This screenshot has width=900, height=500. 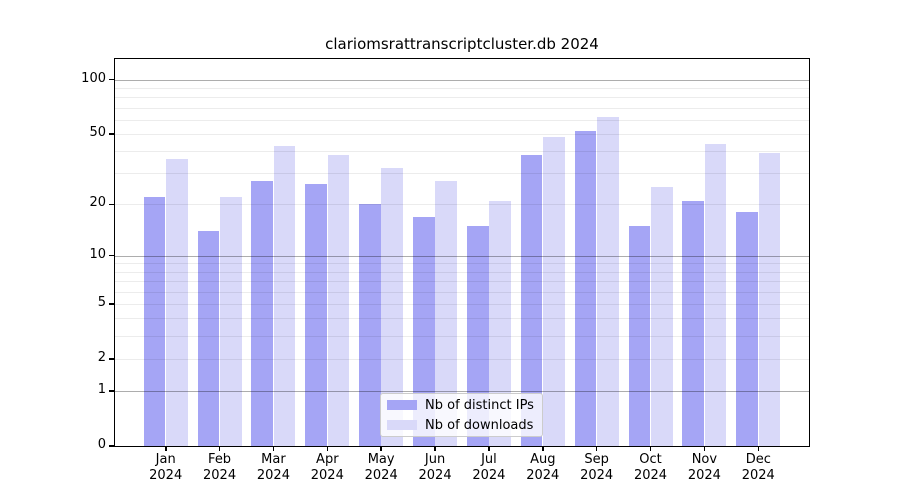 What do you see at coordinates (154, 321) in the screenshot?
I see `bar-distinct-ips-jan` at bounding box center [154, 321].